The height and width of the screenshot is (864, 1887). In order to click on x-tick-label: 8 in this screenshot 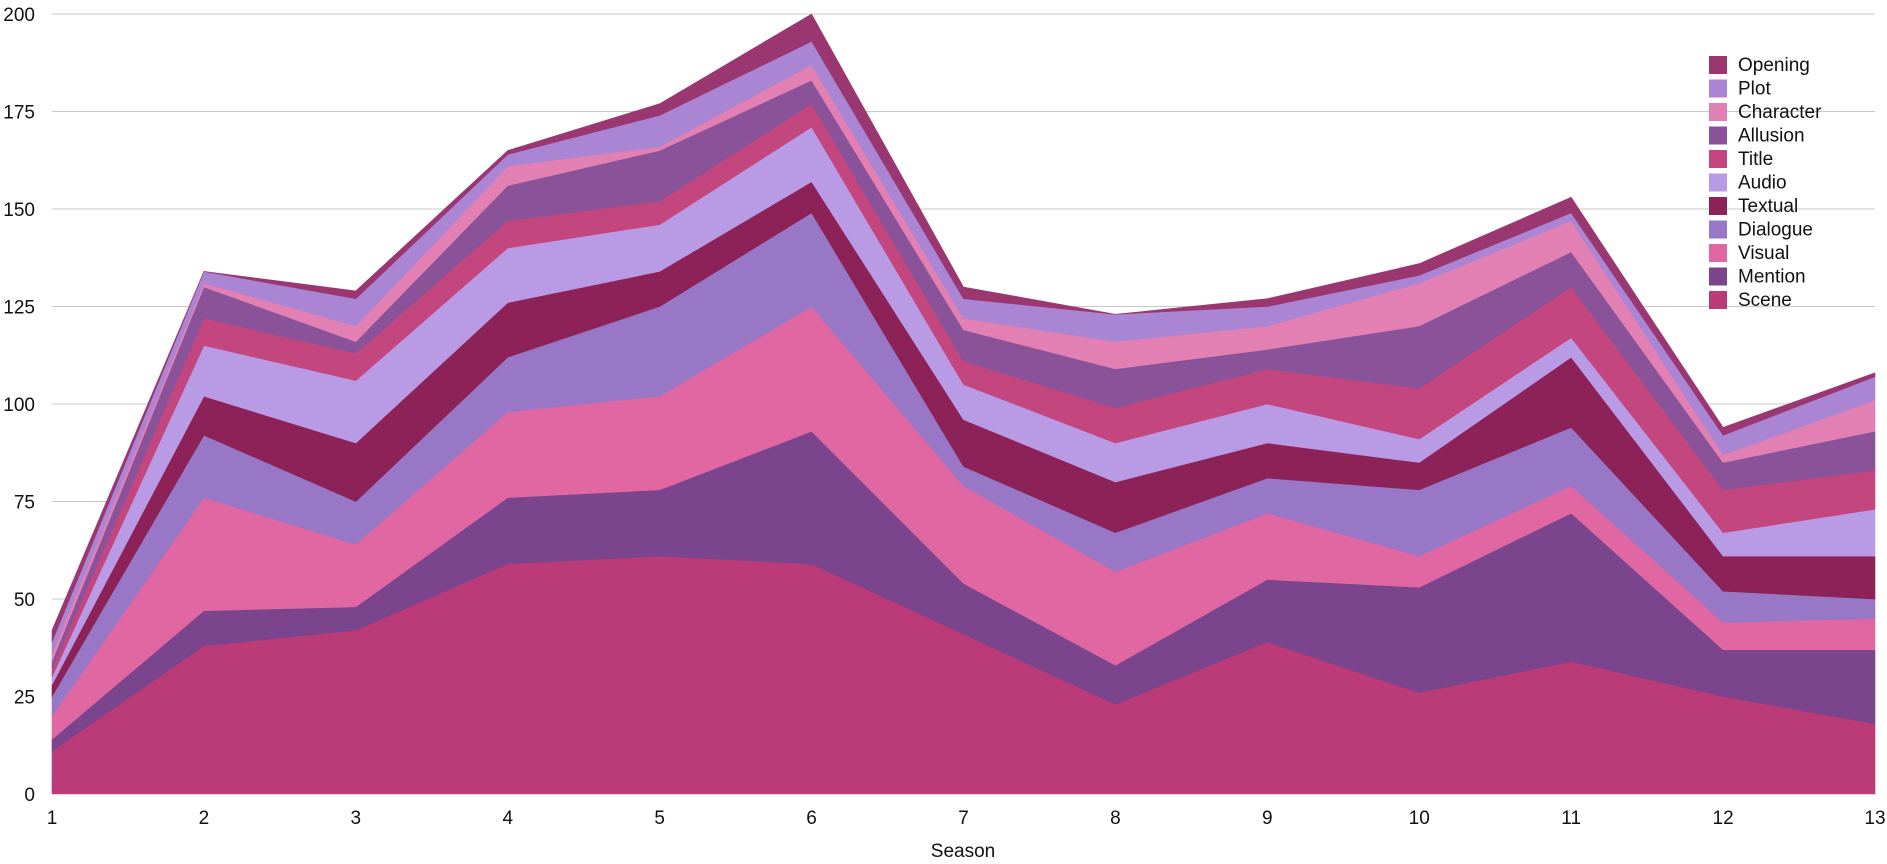, I will do `click(1115, 818)`.